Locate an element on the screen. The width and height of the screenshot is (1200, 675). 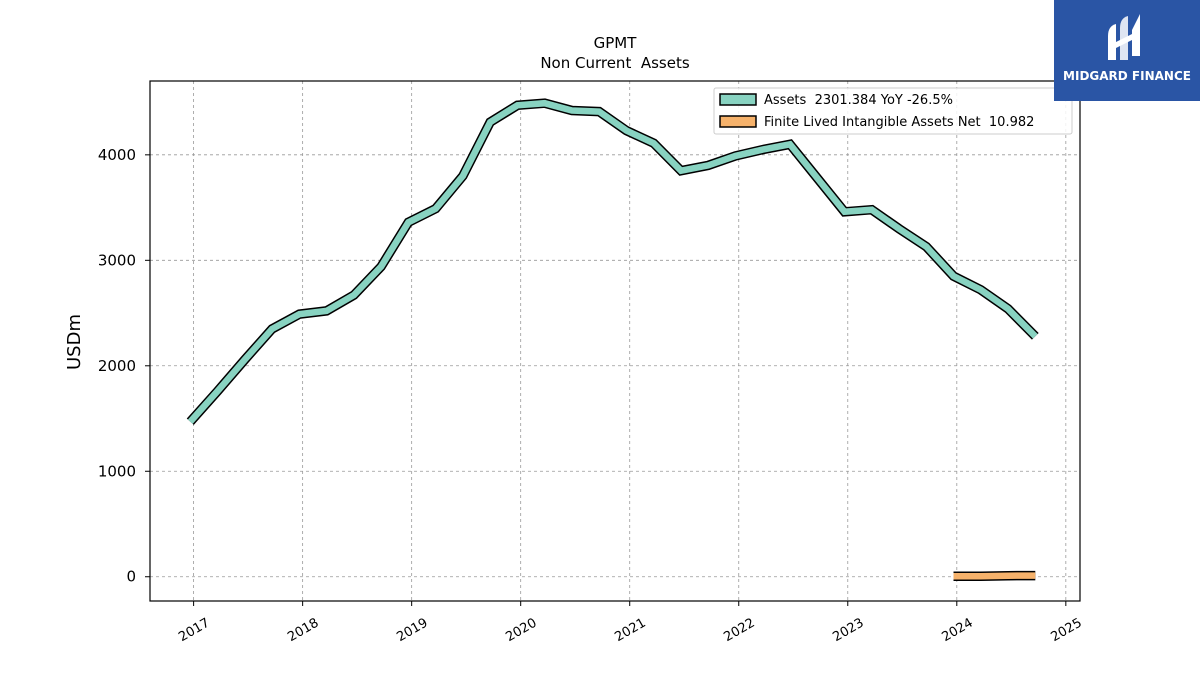
legend-swatch-assets is located at coordinates (738, 99).